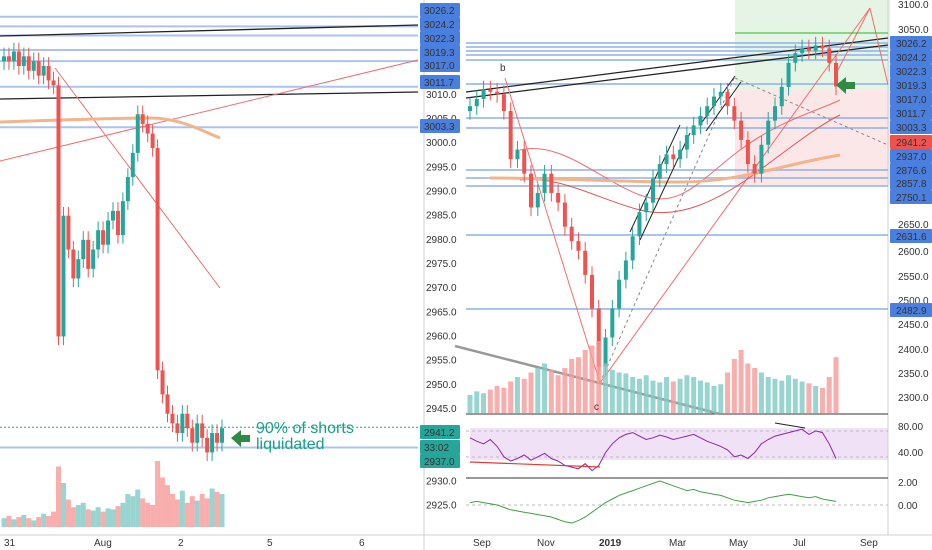 The image size is (932, 550). What do you see at coordinates (441, 288) in the screenshot?
I see `y-tick-label-left: 2970.0` at bounding box center [441, 288].